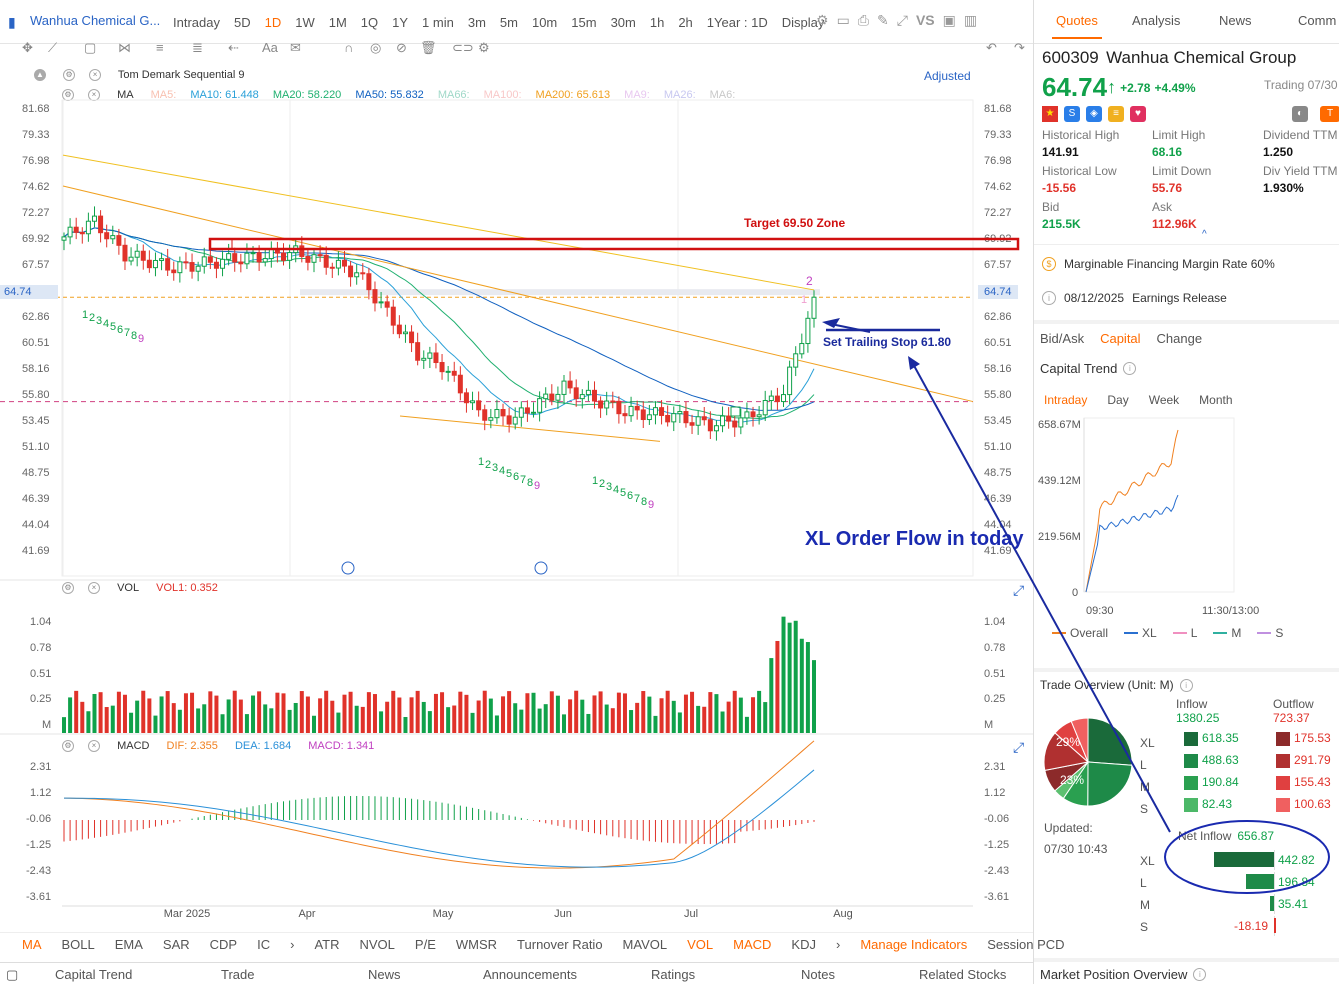 The height and width of the screenshot is (984, 1339). Describe the element at coordinates (1116, 114) in the screenshot. I see `note-badge-icon: ≡` at that location.